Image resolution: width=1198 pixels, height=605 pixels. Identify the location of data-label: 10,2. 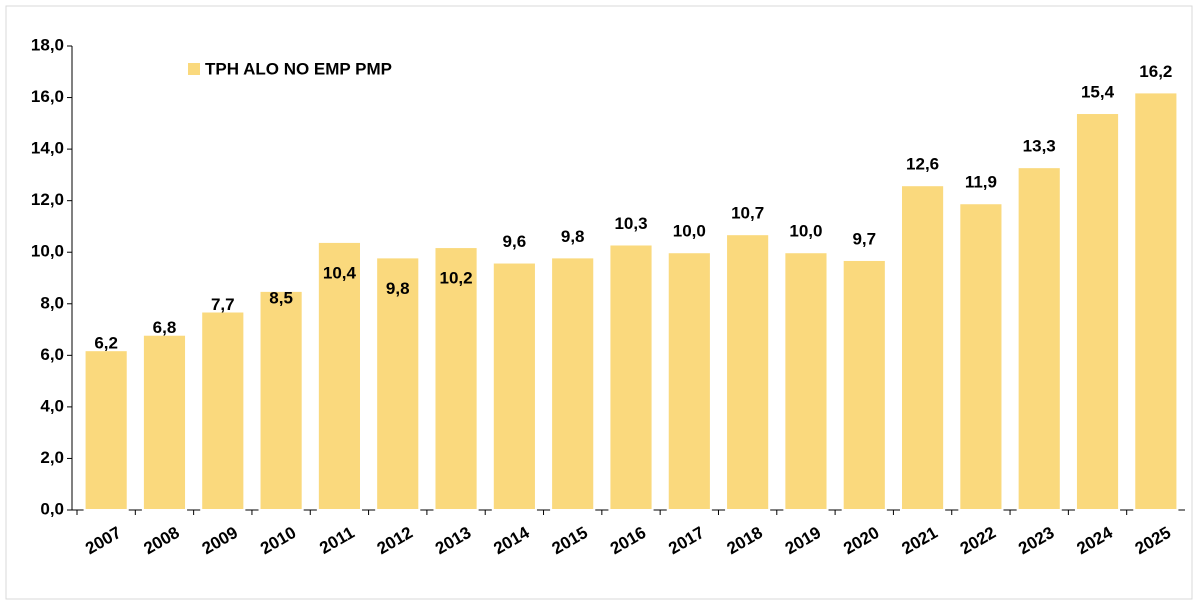
(456, 278).